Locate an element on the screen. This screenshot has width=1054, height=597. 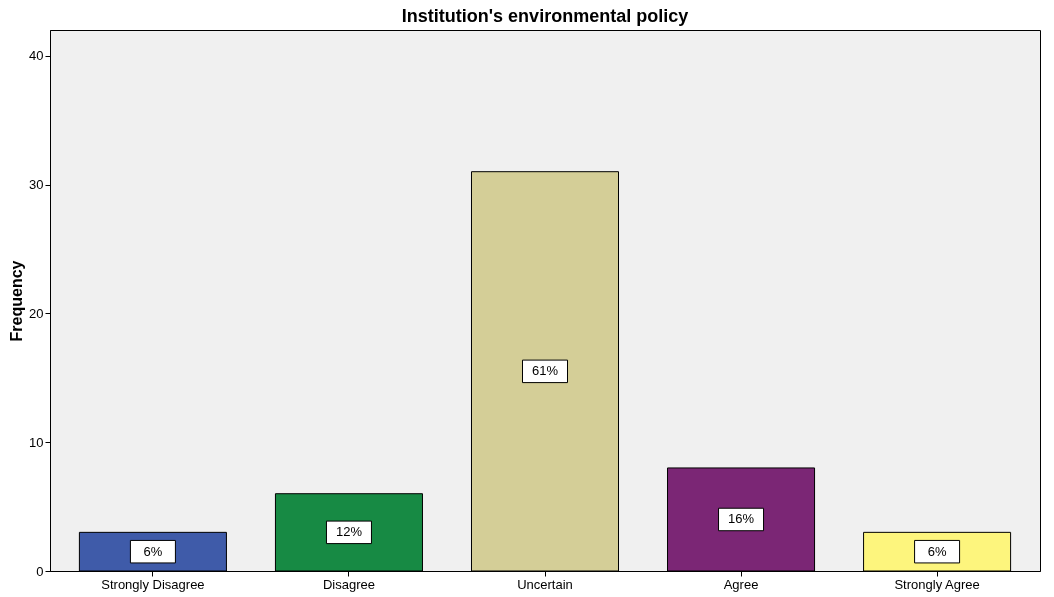
y-tick-label: 0 is located at coordinates (40, 571).